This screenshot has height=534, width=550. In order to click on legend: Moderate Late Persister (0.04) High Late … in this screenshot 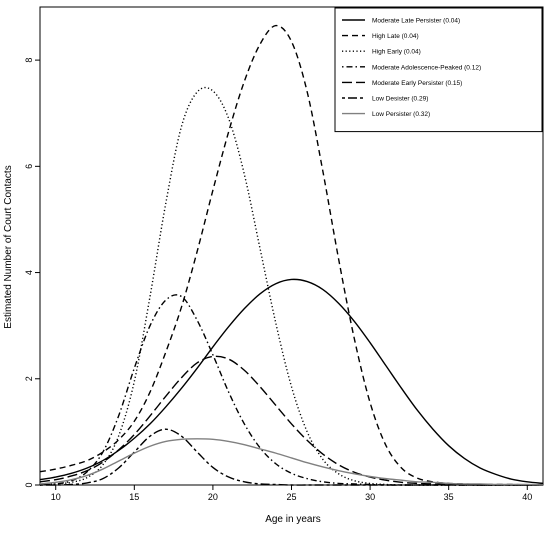, I will do `click(438, 70)`.